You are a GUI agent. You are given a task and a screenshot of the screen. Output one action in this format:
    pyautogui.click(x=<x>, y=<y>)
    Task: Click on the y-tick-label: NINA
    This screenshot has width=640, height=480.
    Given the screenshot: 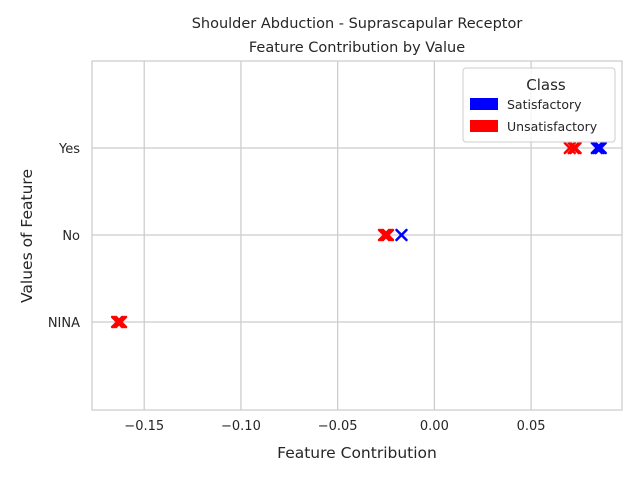 What is the action you would take?
    pyautogui.click(x=64, y=323)
    